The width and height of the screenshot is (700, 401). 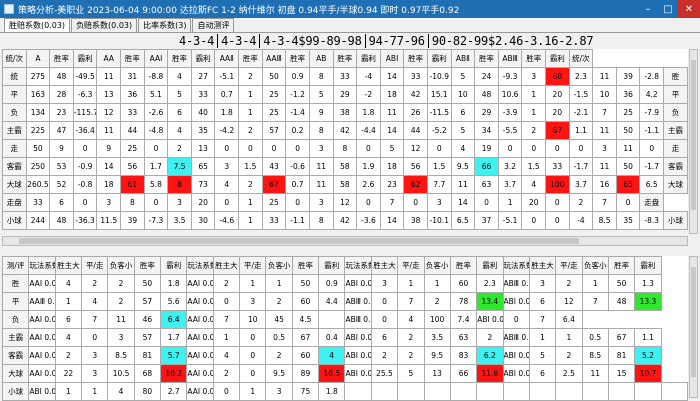 I want to click on column-header: 统/次, so click(x=581, y=58).